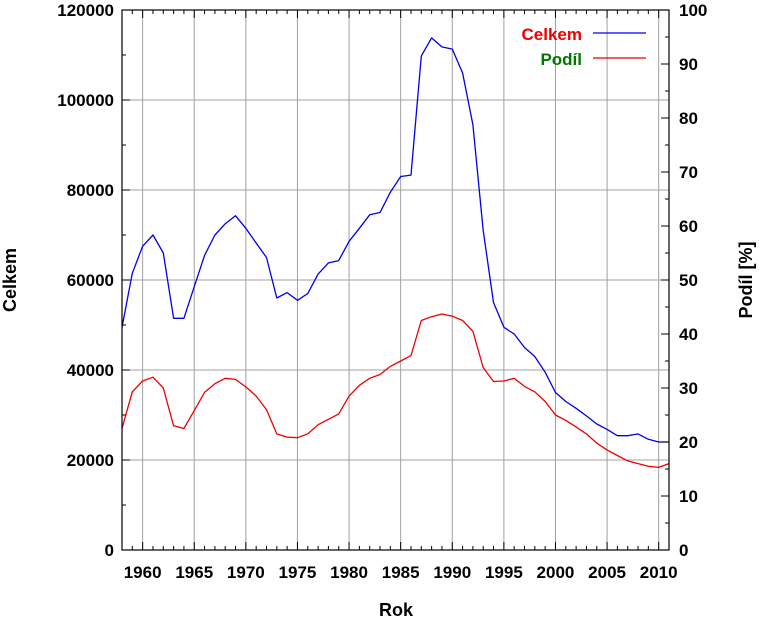 This screenshot has width=759, height=619. What do you see at coordinates (10, 280) in the screenshot?
I see `y-axis-title-left: Celkem` at bounding box center [10, 280].